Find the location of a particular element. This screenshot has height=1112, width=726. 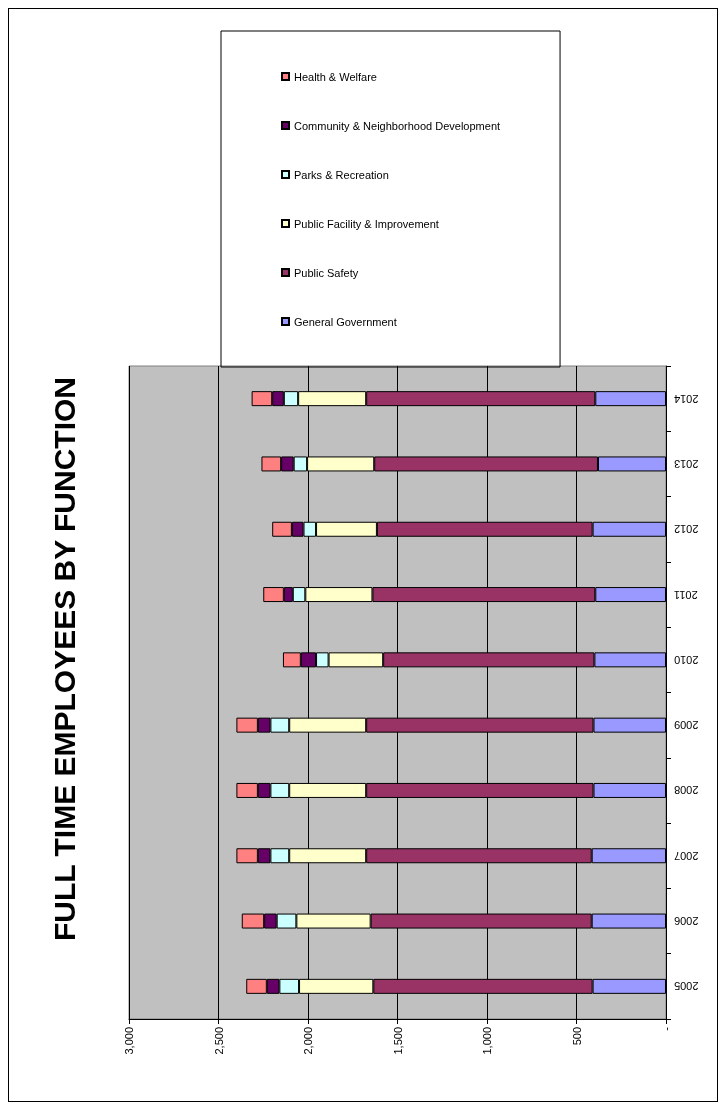

x-tick-label: 500 is located at coordinates (576, 1036).